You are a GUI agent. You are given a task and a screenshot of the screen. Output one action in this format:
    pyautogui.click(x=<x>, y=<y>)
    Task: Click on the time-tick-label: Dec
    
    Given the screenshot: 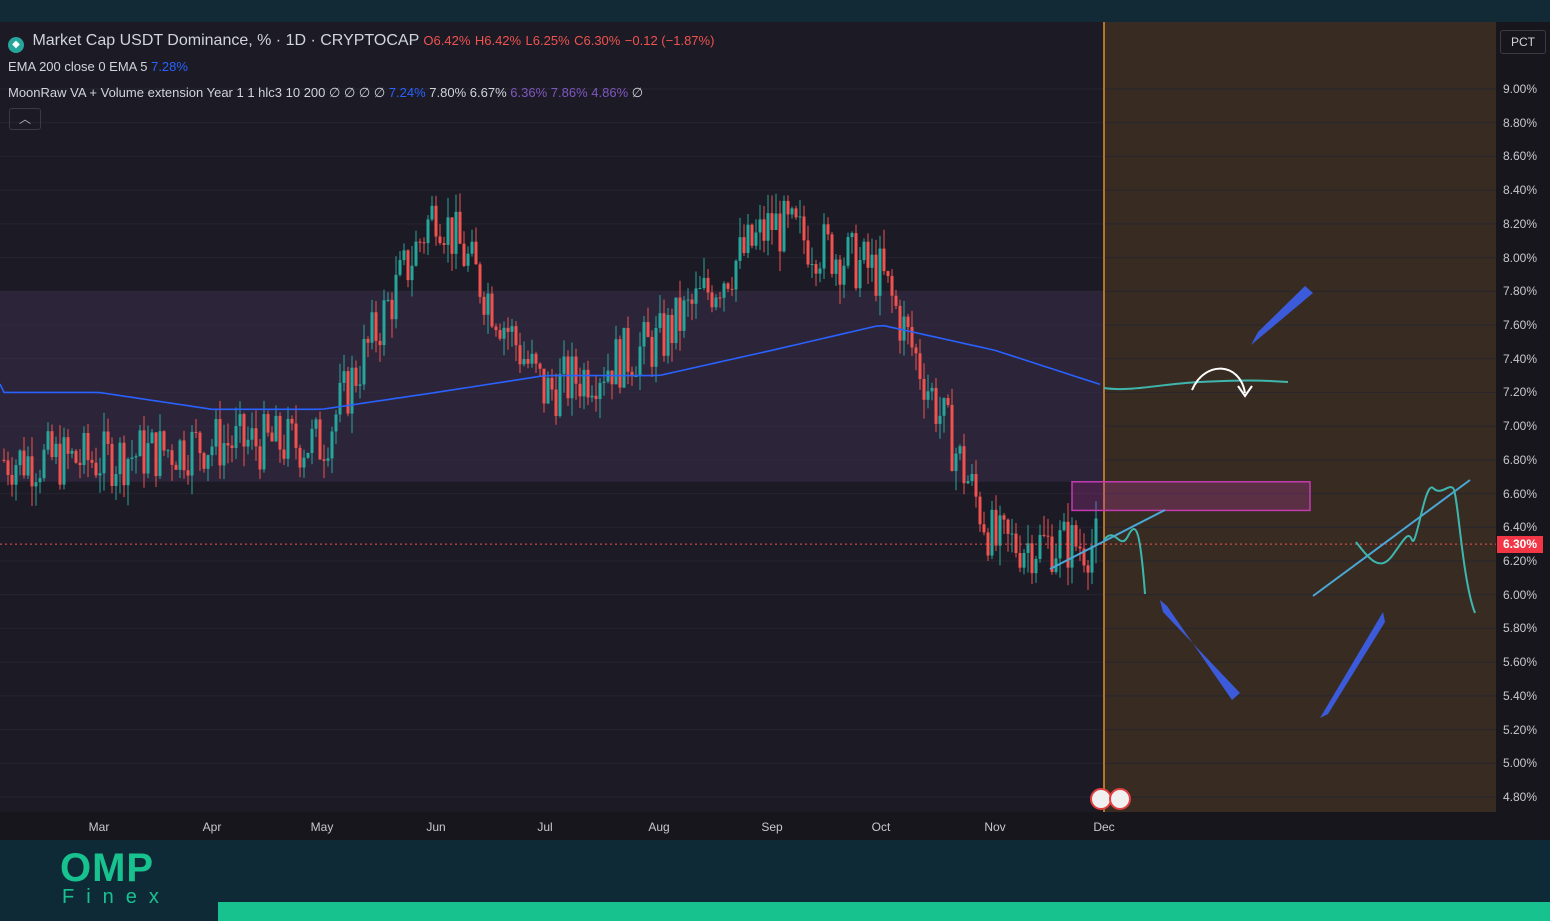 What is the action you would take?
    pyautogui.click(x=1104, y=827)
    